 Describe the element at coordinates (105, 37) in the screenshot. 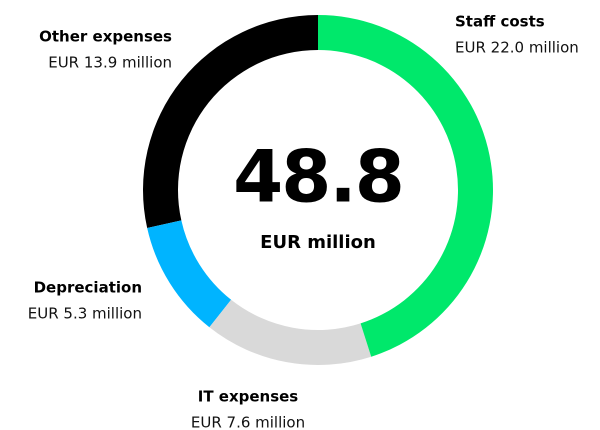

I see `category-label: Other expenses` at that location.